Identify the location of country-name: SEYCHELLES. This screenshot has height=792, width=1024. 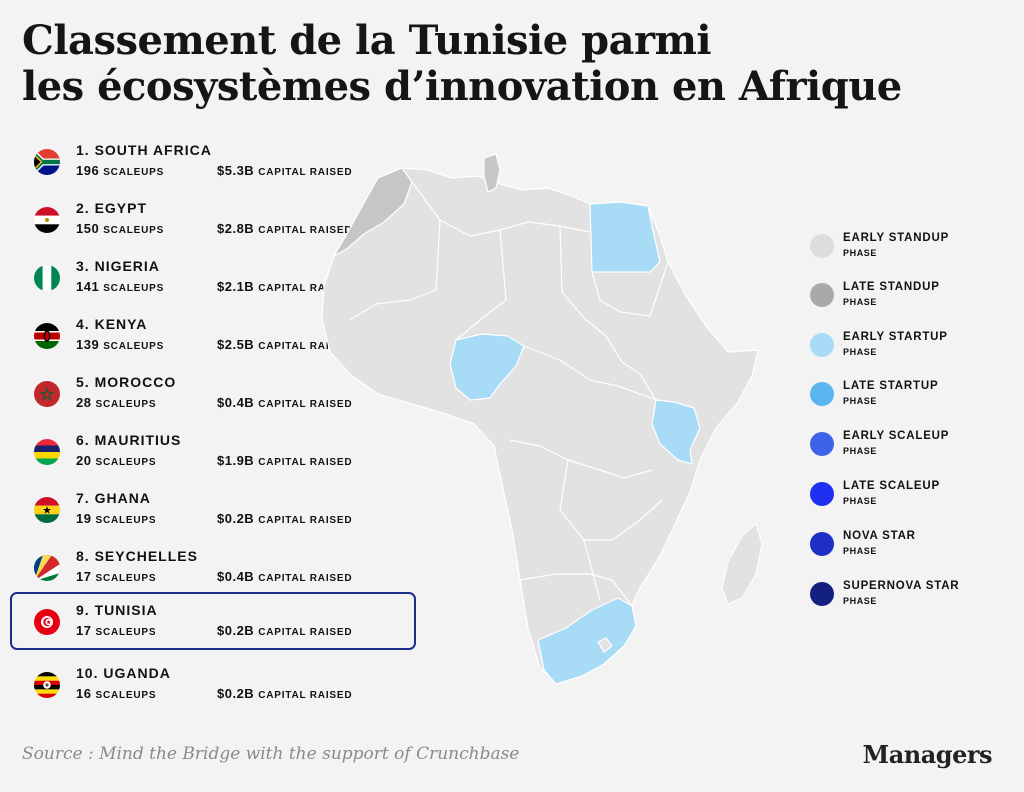
(146, 556).